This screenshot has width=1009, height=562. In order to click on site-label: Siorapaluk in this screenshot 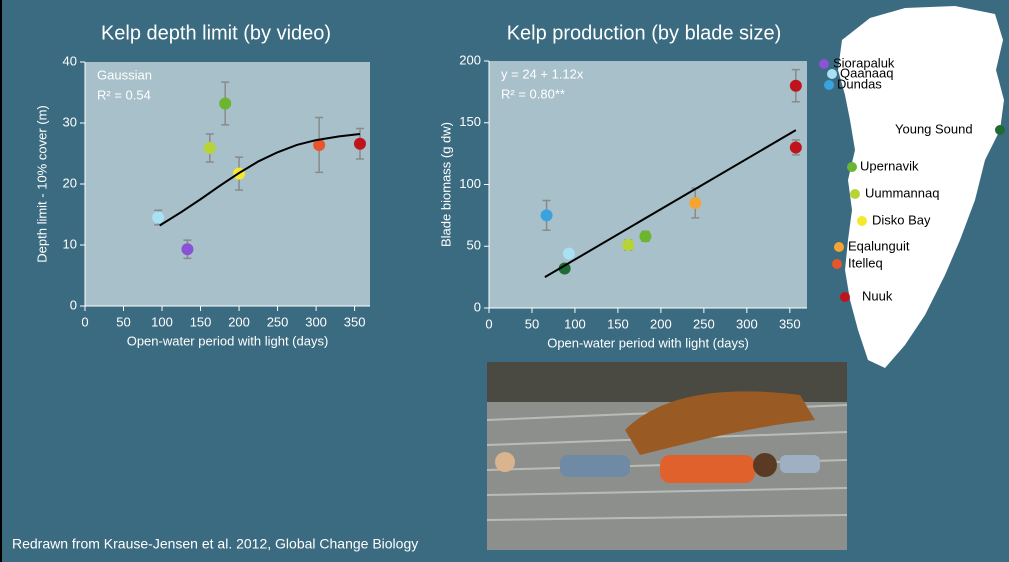, I will do `click(864, 62)`.